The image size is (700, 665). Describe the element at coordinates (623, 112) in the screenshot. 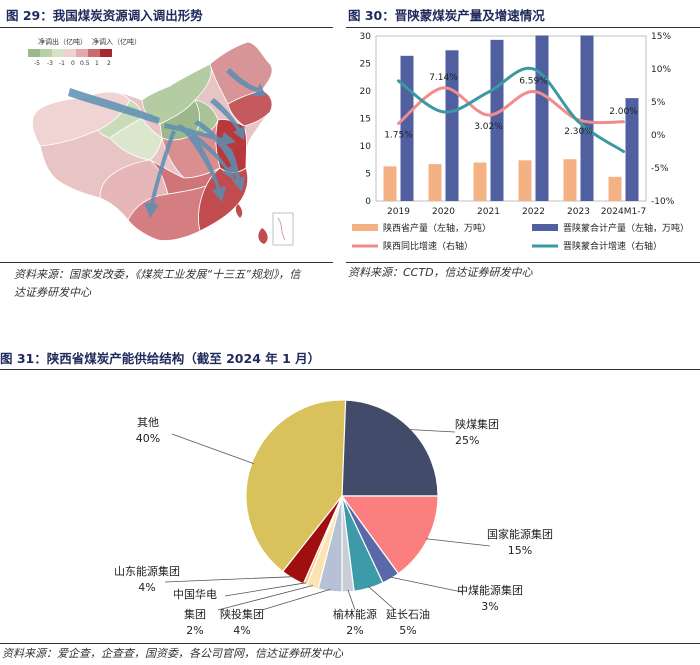

I see `data-label: 2.00%` at that location.